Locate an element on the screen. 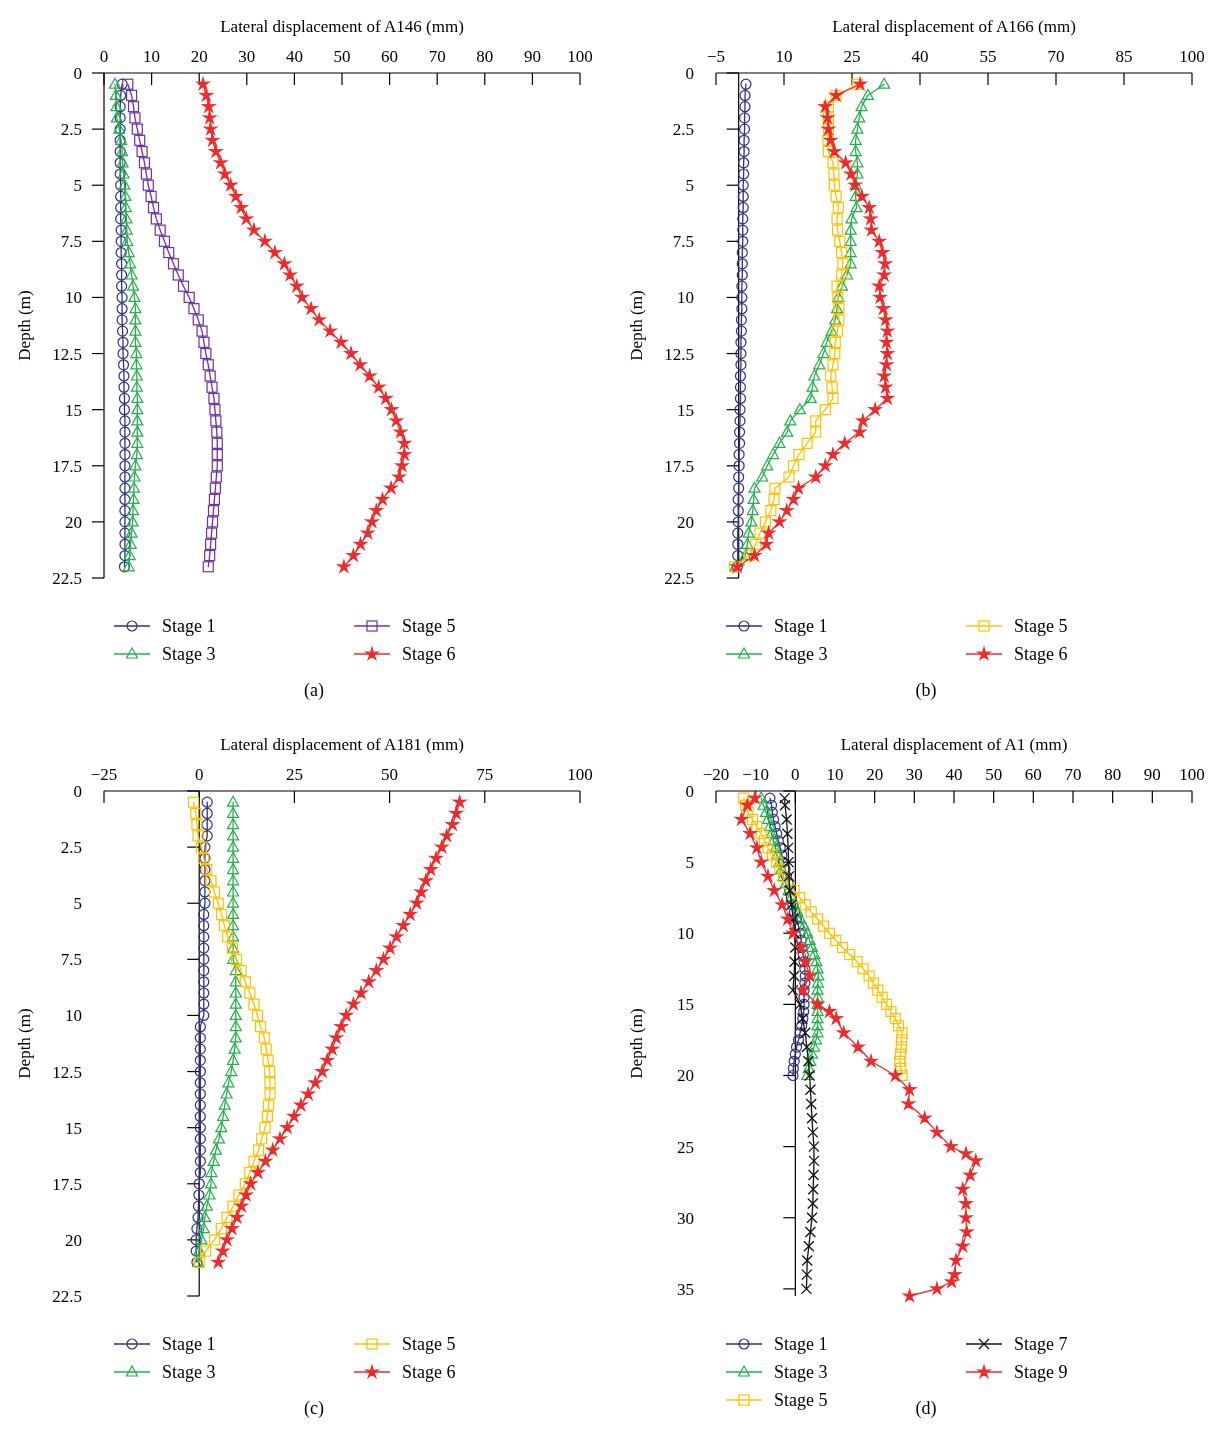  y-tick-label: 25 is located at coordinates (685, 1147).